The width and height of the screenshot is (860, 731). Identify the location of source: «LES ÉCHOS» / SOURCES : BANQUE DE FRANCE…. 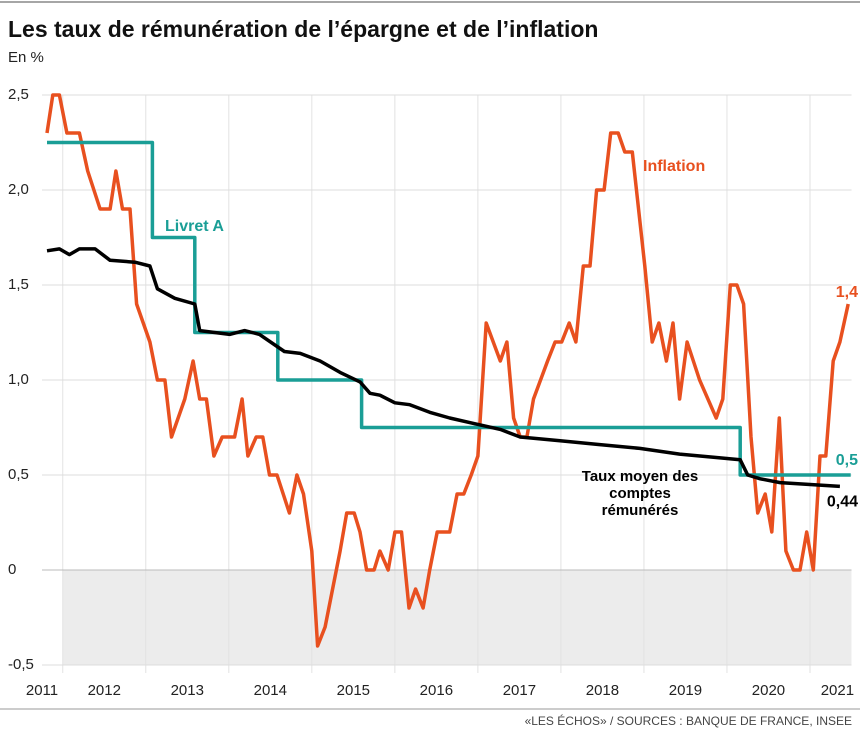
(688, 720).